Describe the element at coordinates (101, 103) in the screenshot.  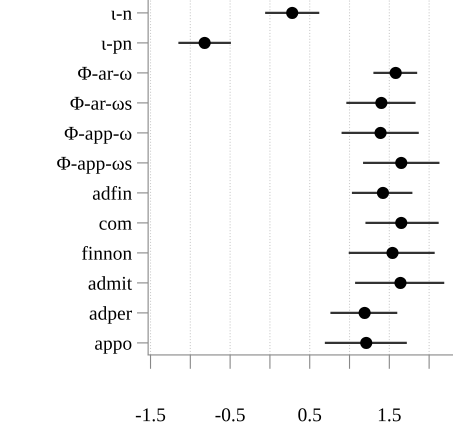
I see `y-tick-label: Φ-ar-ωs` at that location.